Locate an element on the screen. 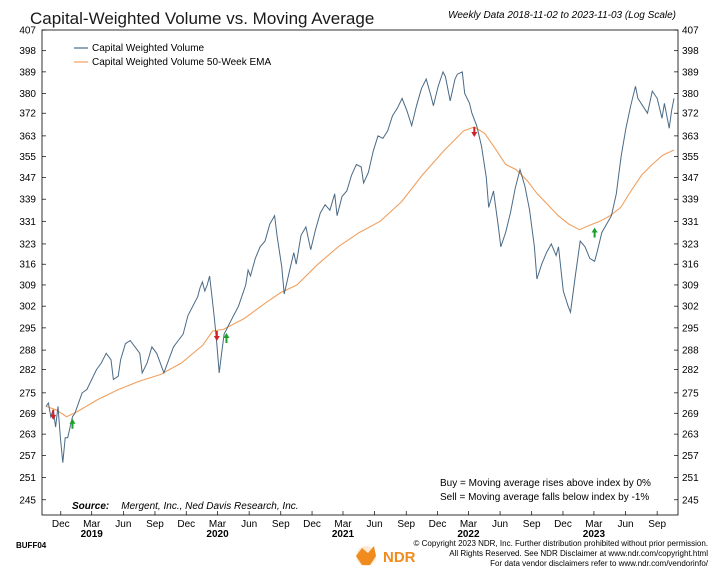 The height and width of the screenshot is (580, 720). y-tick-label: 263 is located at coordinates (27, 435).